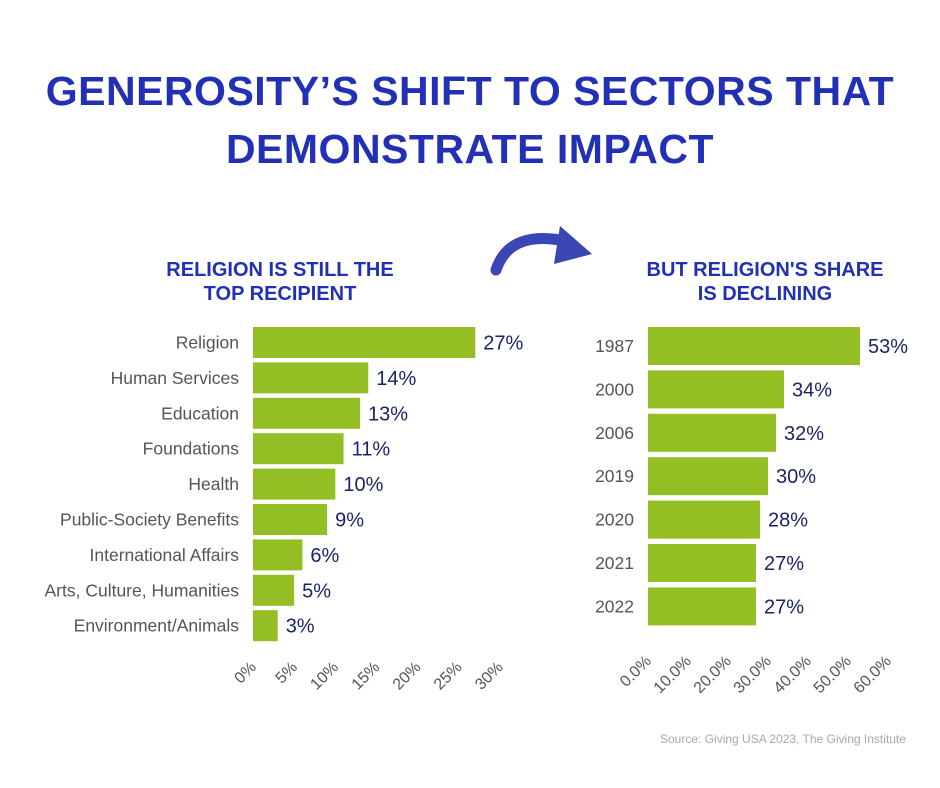 This screenshot has width=940, height=788. I want to click on title-line-1: GENEROSITY’S SHIFT TO SECTORS THAT, so click(470, 91).